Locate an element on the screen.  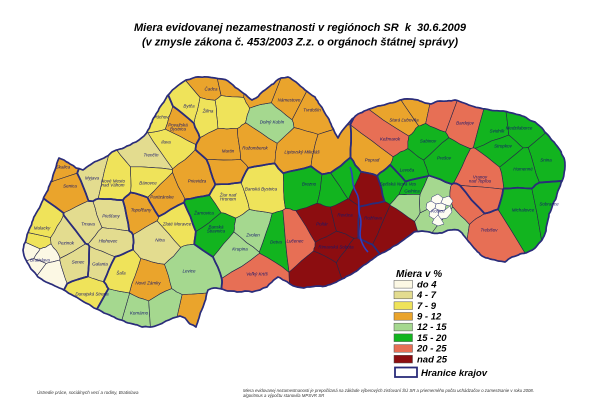
svg-text: Ilava is located at coordinates (166, 142).